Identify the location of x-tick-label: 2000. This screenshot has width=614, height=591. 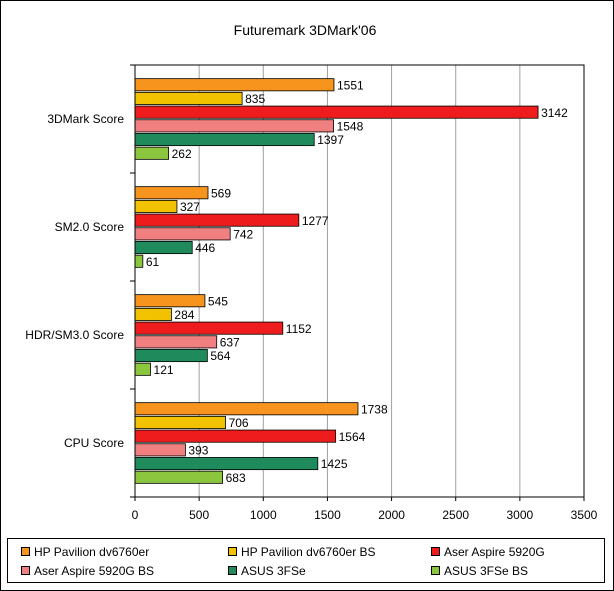
(391, 515).